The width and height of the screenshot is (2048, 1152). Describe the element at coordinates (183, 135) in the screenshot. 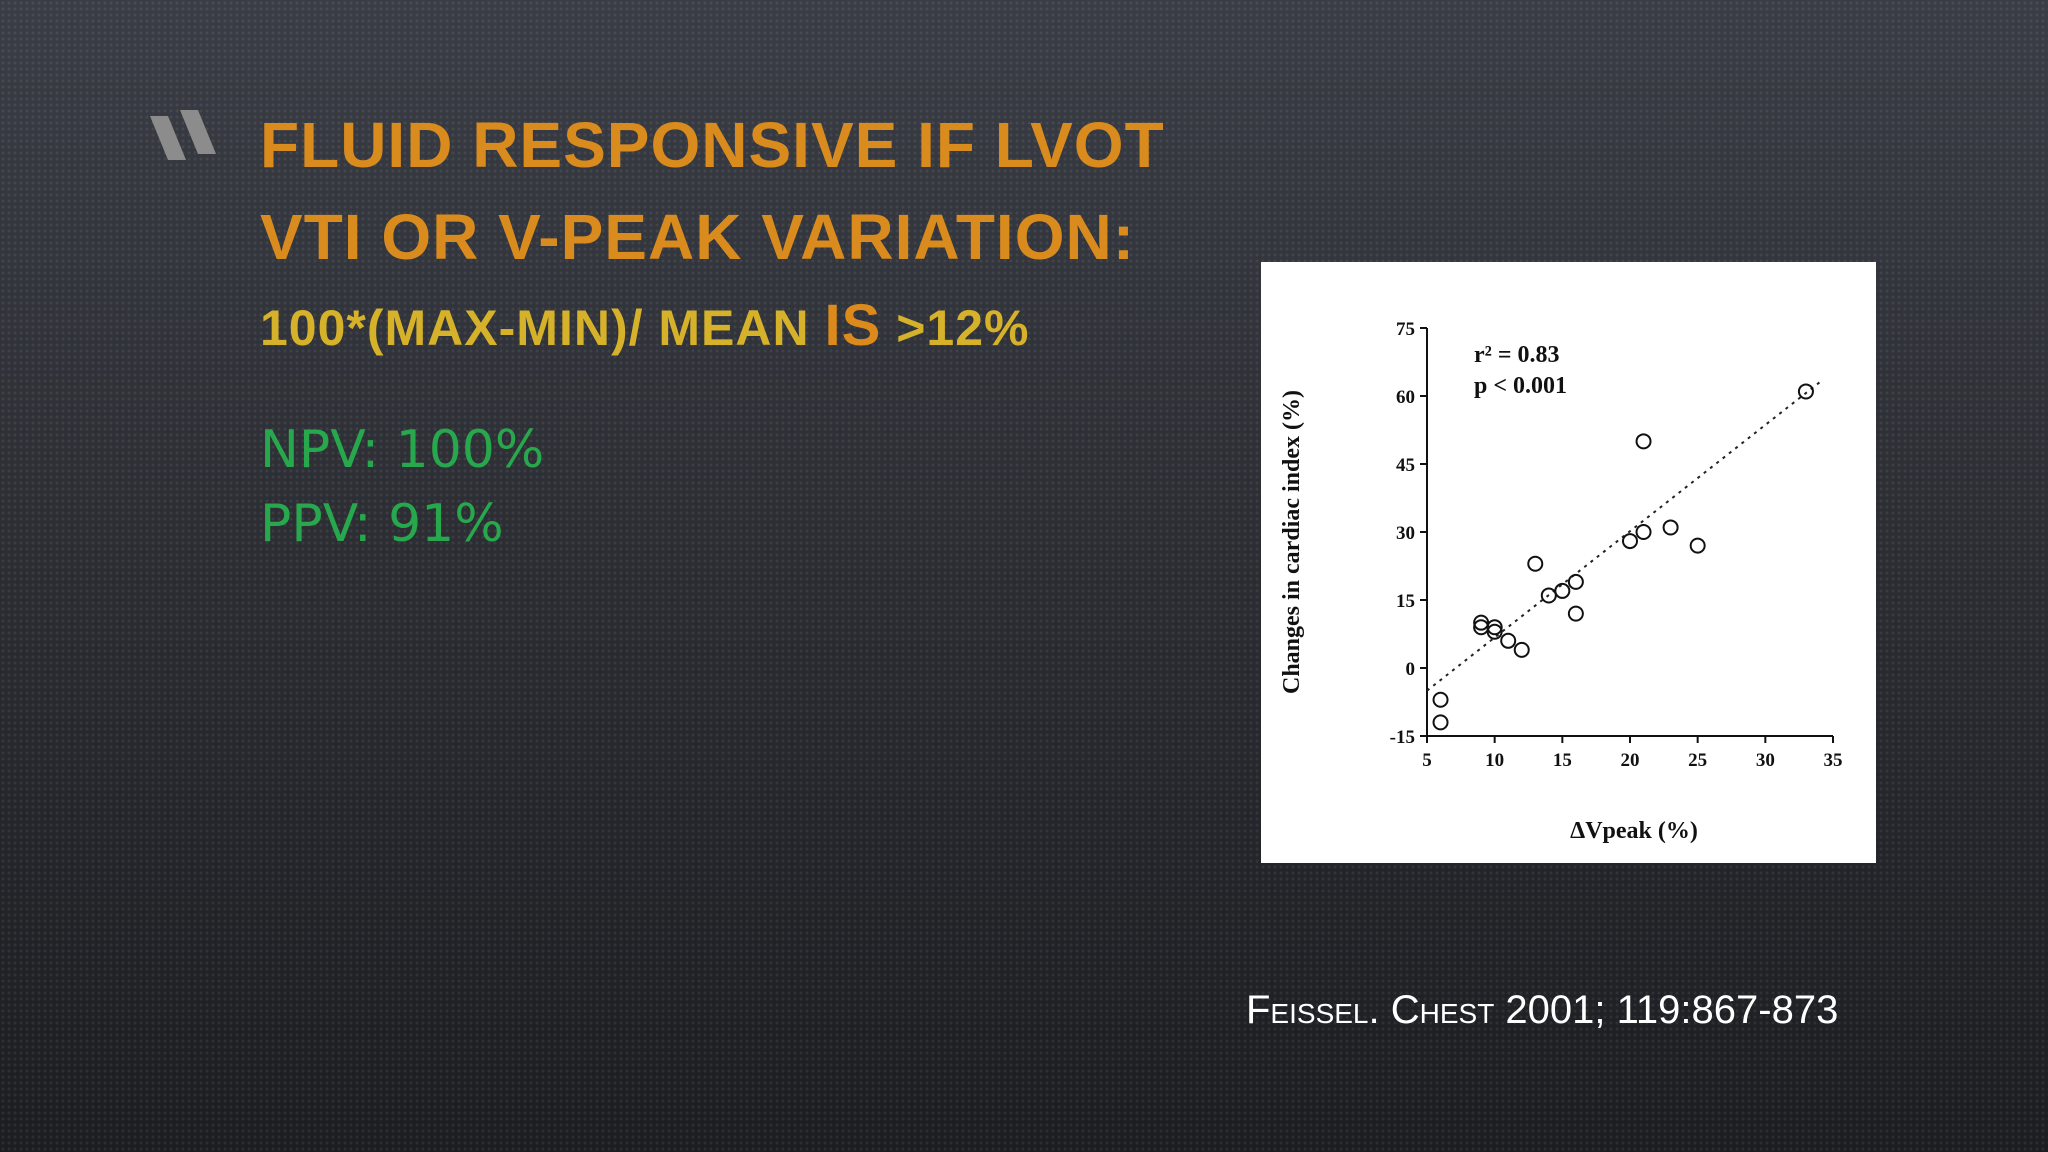

I see `quote-mark-icon` at that location.